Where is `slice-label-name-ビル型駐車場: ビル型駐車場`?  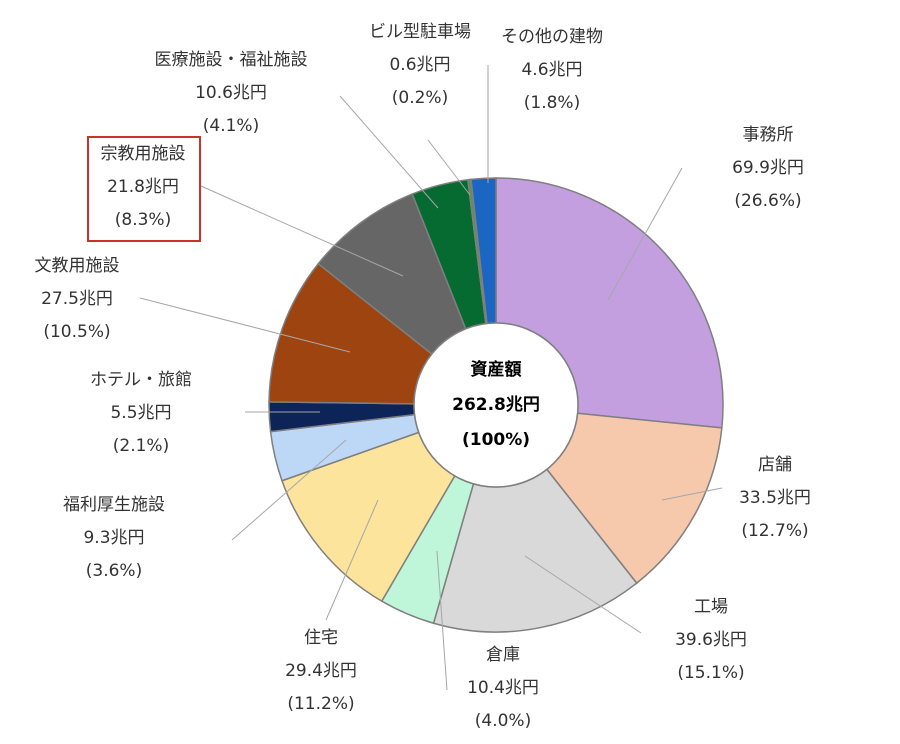
slice-label-name-ビル型駐車場: ビル型駐車場 is located at coordinates (420, 32).